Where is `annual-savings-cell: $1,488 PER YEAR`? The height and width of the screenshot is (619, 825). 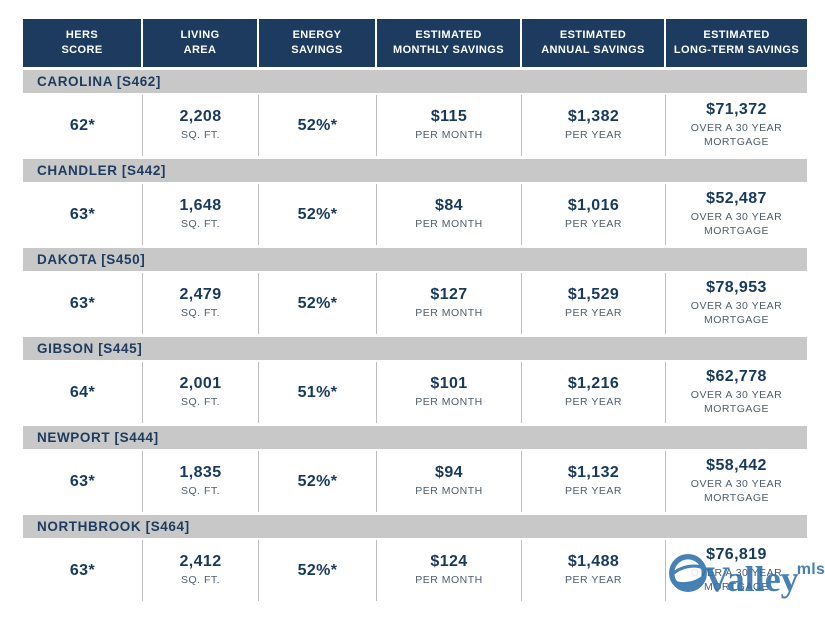 annual-savings-cell: $1,488 PER YEAR is located at coordinates (594, 570).